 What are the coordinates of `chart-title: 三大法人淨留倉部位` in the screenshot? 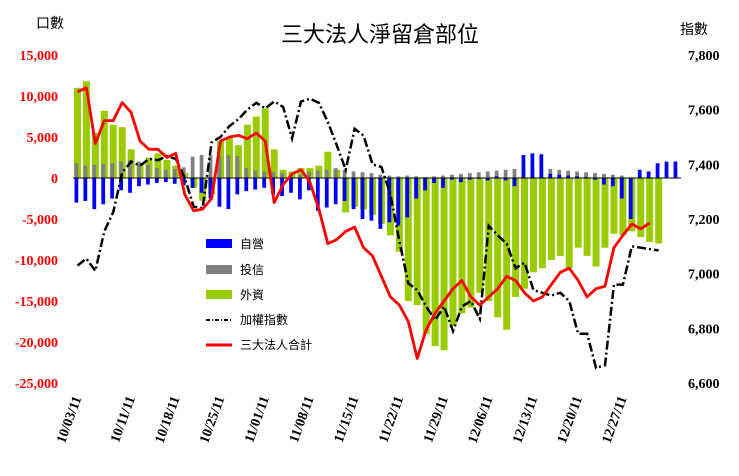 It's located at (380, 35).